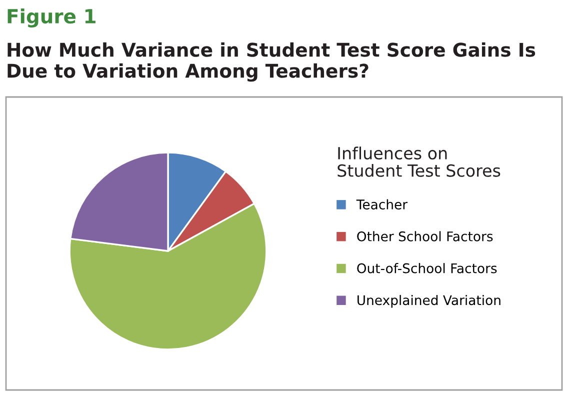 This screenshot has width=576, height=399. I want to click on legend-title: Influences on Student Test Scores, so click(419, 161).